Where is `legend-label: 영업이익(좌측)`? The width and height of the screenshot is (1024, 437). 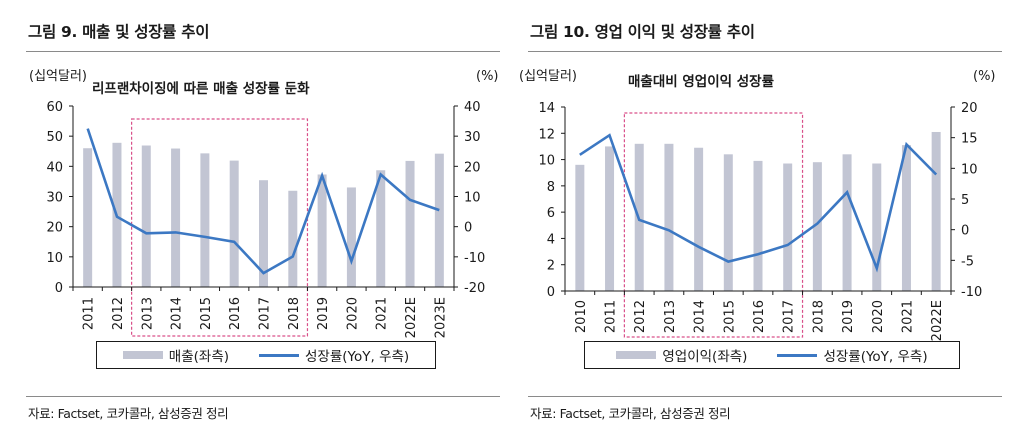 legend-label: 영업이익(좌측) is located at coordinates (705, 357).